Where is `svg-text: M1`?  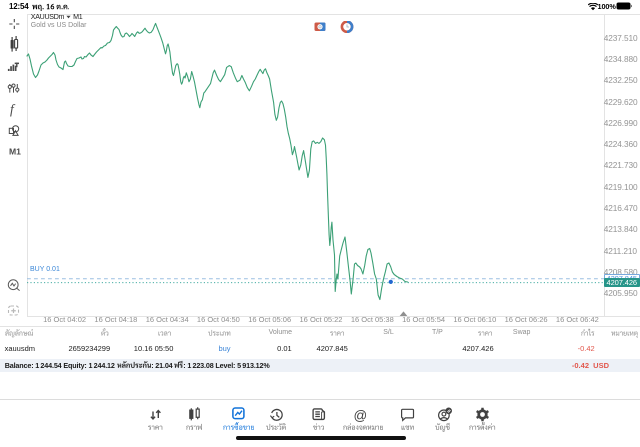
svg-text: M1 is located at coordinates (15, 151).